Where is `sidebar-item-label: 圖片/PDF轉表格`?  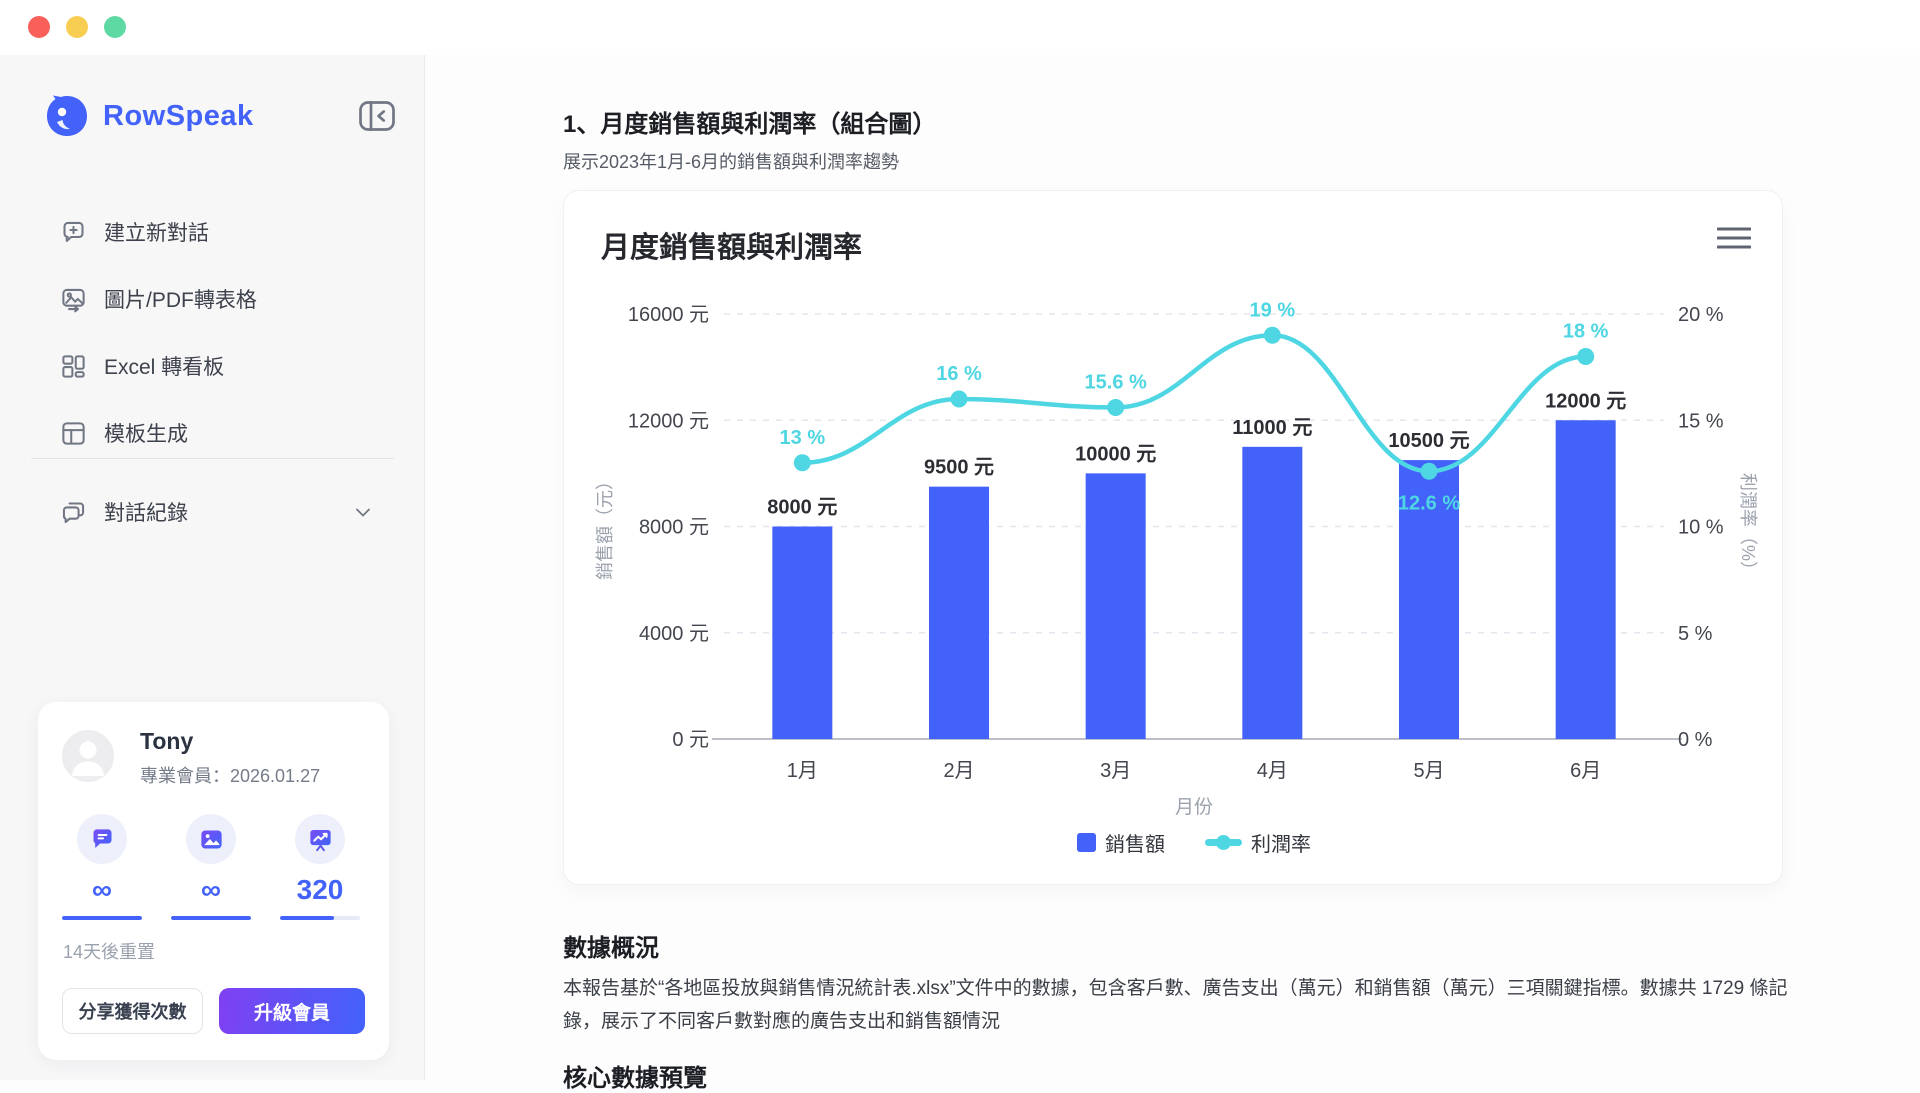 sidebar-item-label: 圖片/PDF轉表格 is located at coordinates (180, 300).